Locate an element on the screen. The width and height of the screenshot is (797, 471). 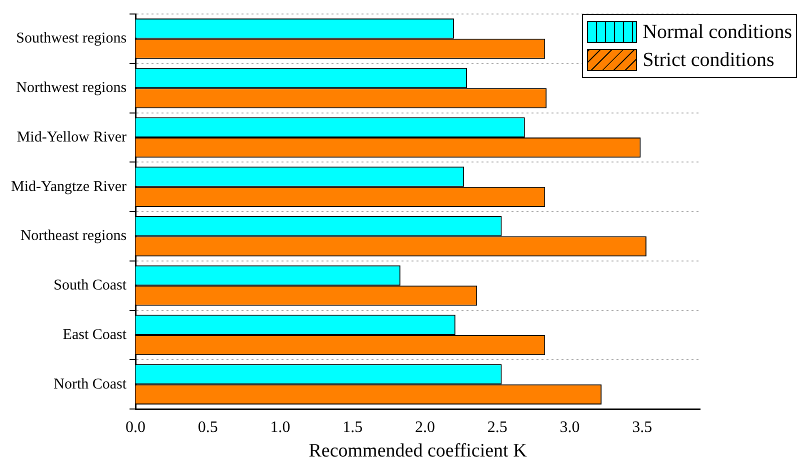
y-tick-label: Northwest regions is located at coordinates (71, 88).